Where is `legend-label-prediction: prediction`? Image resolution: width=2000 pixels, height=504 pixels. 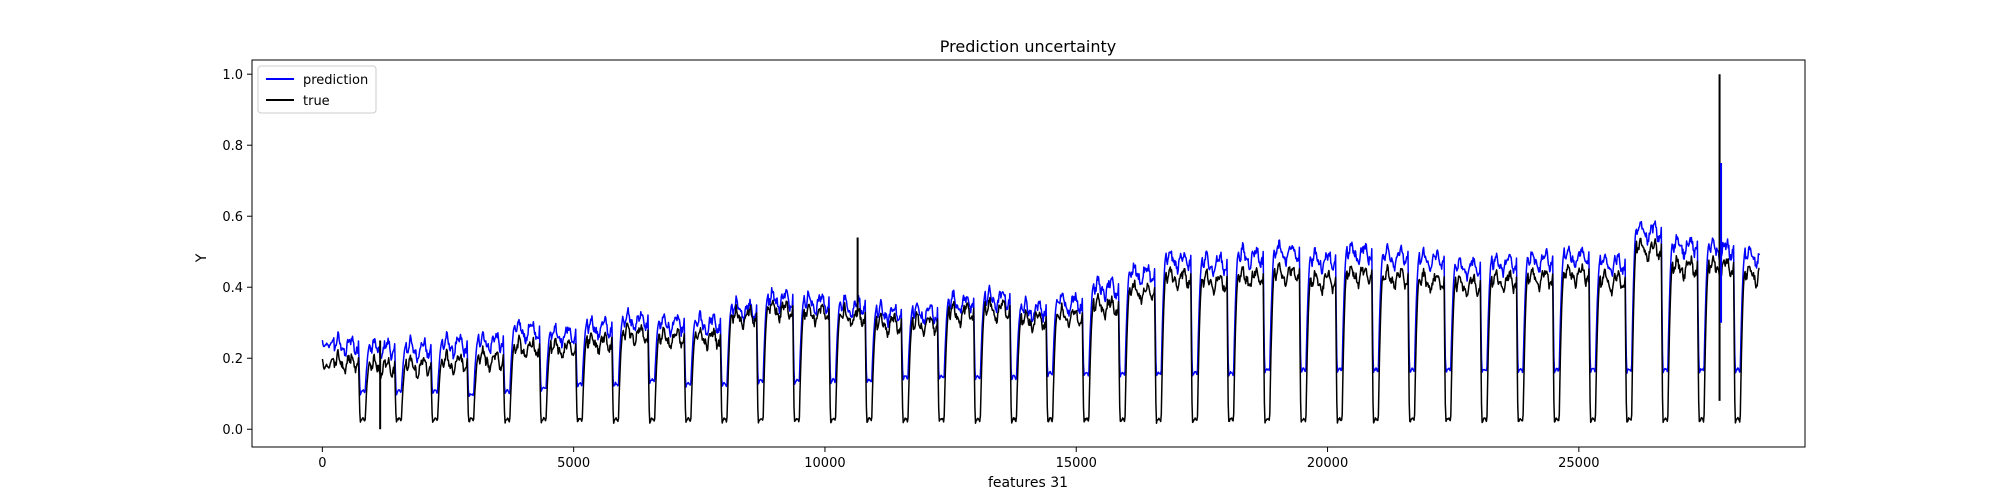 legend-label-prediction: prediction is located at coordinates (335, 80).